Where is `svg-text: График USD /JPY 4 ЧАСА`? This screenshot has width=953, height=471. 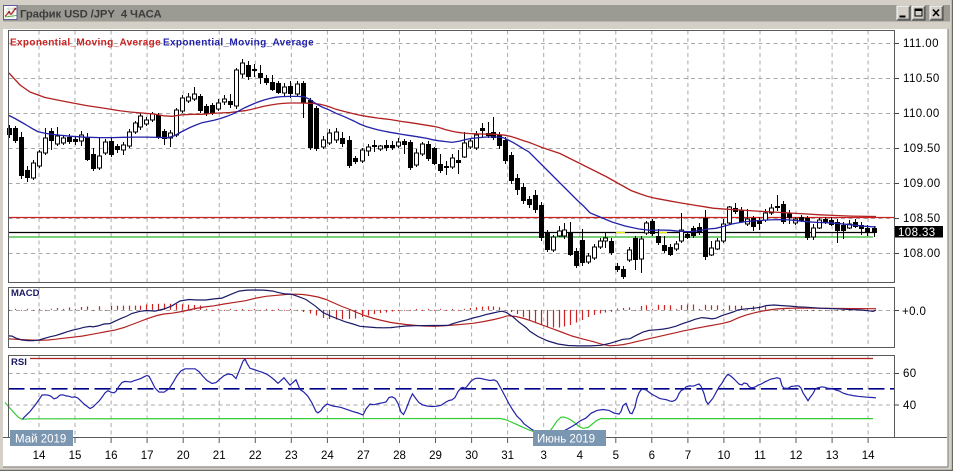 svg-text: График USD /JPY 4 ЧАСА is located at coordinates (91, 15).